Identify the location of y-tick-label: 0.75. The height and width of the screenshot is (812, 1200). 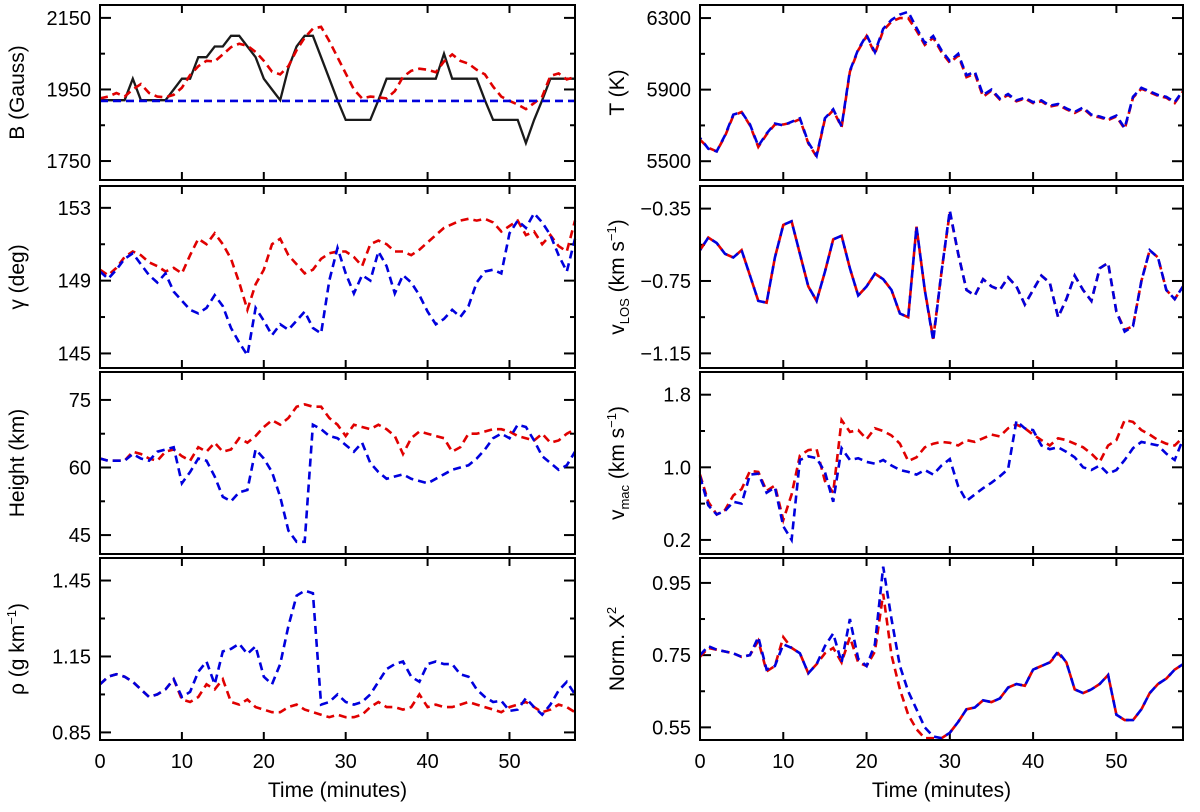
(671, 656).